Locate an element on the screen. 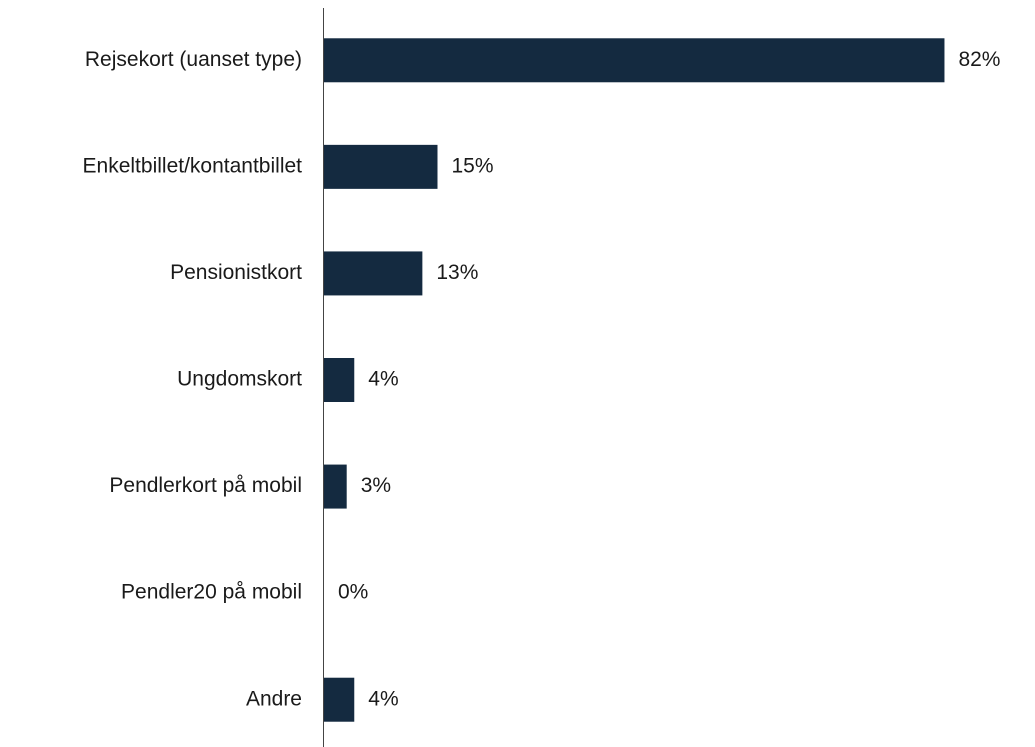  category-label: Rejsekort (uanset type) is located at coordinates (193, 59).